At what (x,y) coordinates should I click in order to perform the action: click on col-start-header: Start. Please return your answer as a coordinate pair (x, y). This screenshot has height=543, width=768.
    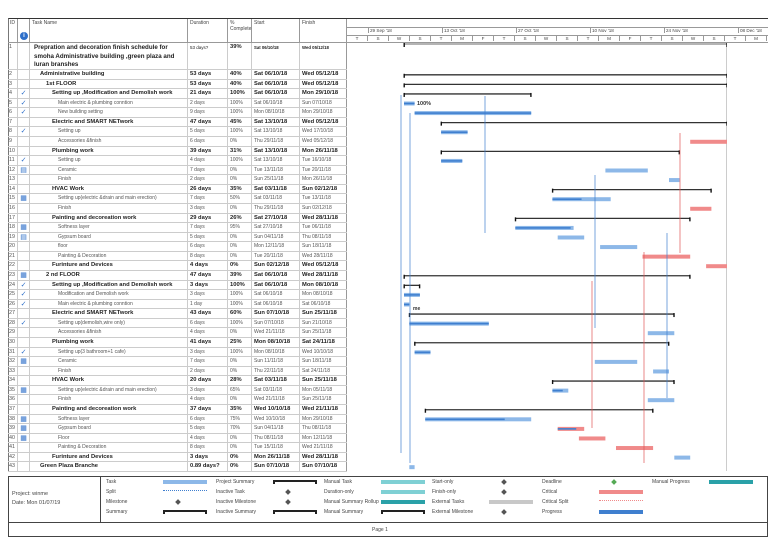
    Looking at the image, I should click on (276, 31).